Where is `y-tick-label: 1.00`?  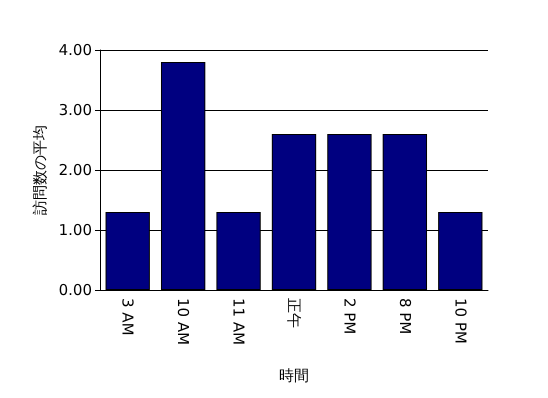
y-tick-label: 1.00 is located at coordinates (75, 230).